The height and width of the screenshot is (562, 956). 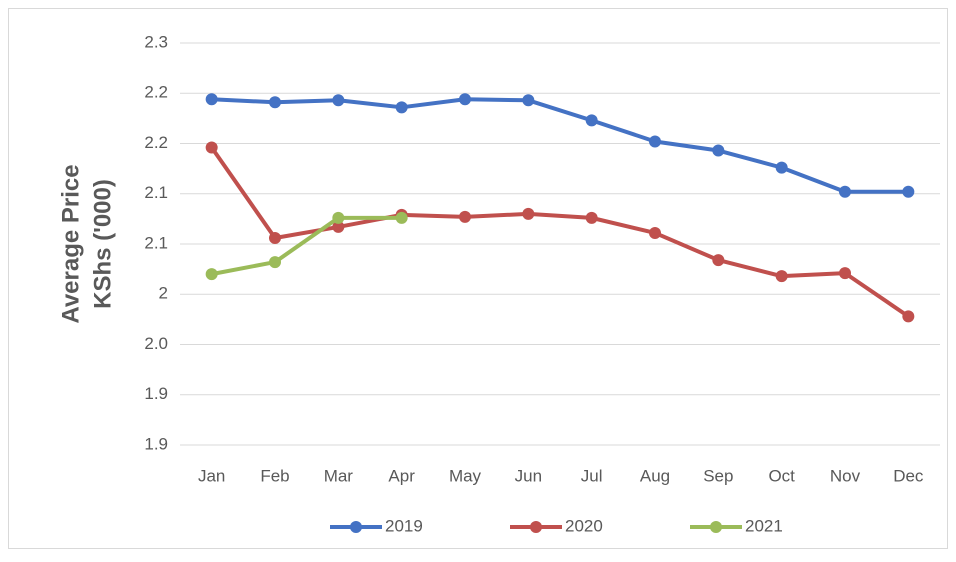 What do you see at coordinates (845, 475) in the screenshot?
I see `x-tick-label: Nov` at bounding box center [845, 475].